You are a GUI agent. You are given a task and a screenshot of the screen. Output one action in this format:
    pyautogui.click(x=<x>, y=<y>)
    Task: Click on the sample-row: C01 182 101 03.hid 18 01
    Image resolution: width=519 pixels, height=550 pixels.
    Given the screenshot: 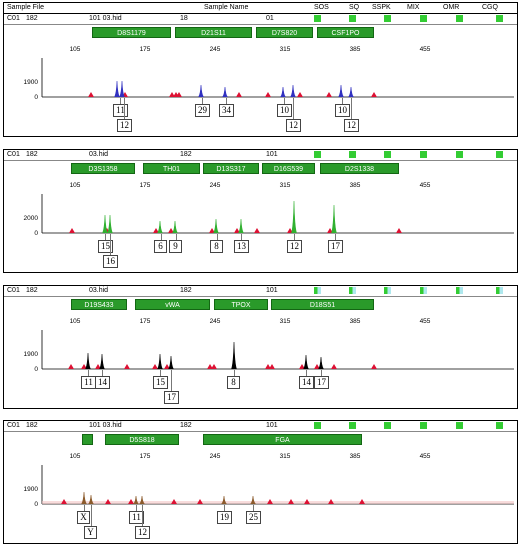 What is the action you would take?
    pyautogui.click(x=260, y=19)
    